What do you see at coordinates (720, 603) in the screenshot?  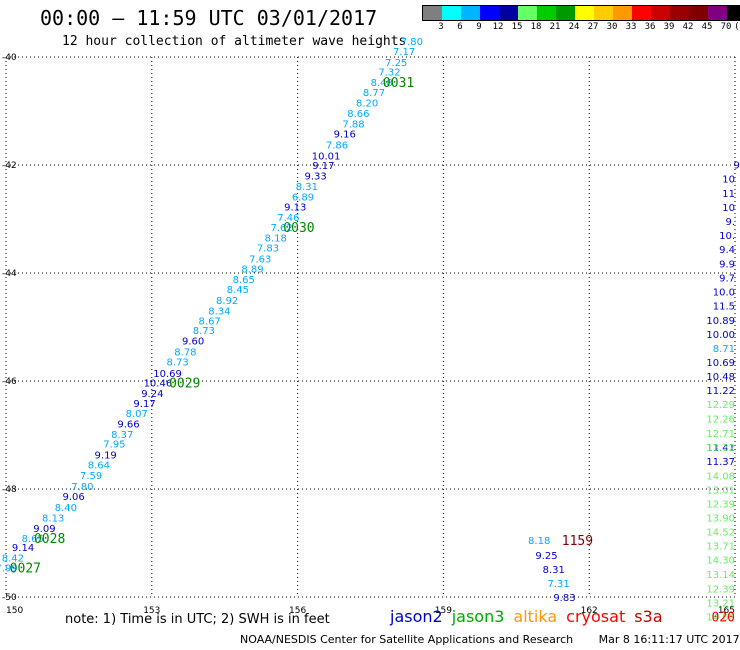 I see `wave-height-label: 13.21` at bounding box center [720, 603].